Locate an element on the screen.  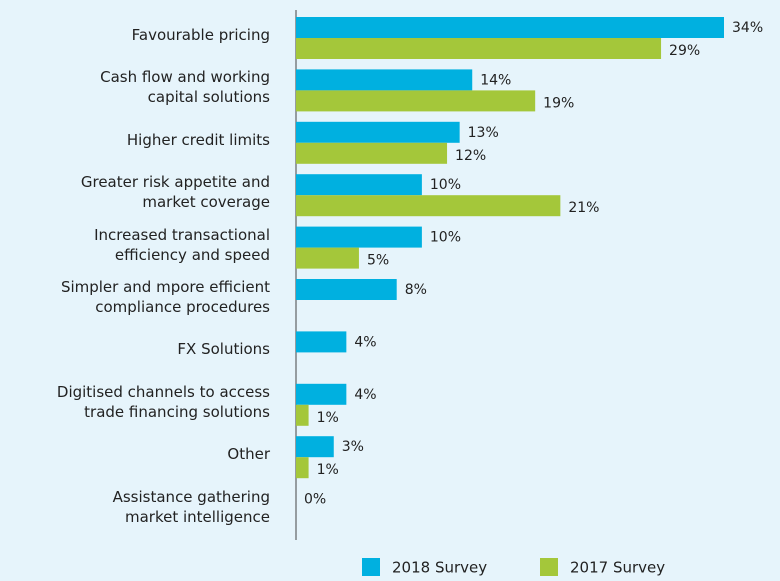
value-label: 12% is located at coordinates (470, 156).